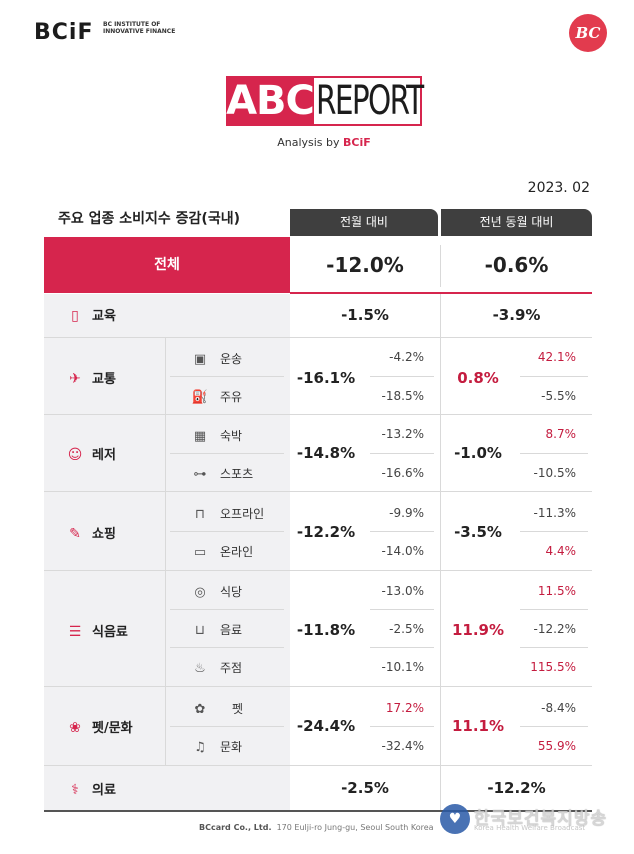  What do you see at coordinates (200, 436) in the screenshot?
I see `building-icon: ▦` at bounding box center [200, 436].